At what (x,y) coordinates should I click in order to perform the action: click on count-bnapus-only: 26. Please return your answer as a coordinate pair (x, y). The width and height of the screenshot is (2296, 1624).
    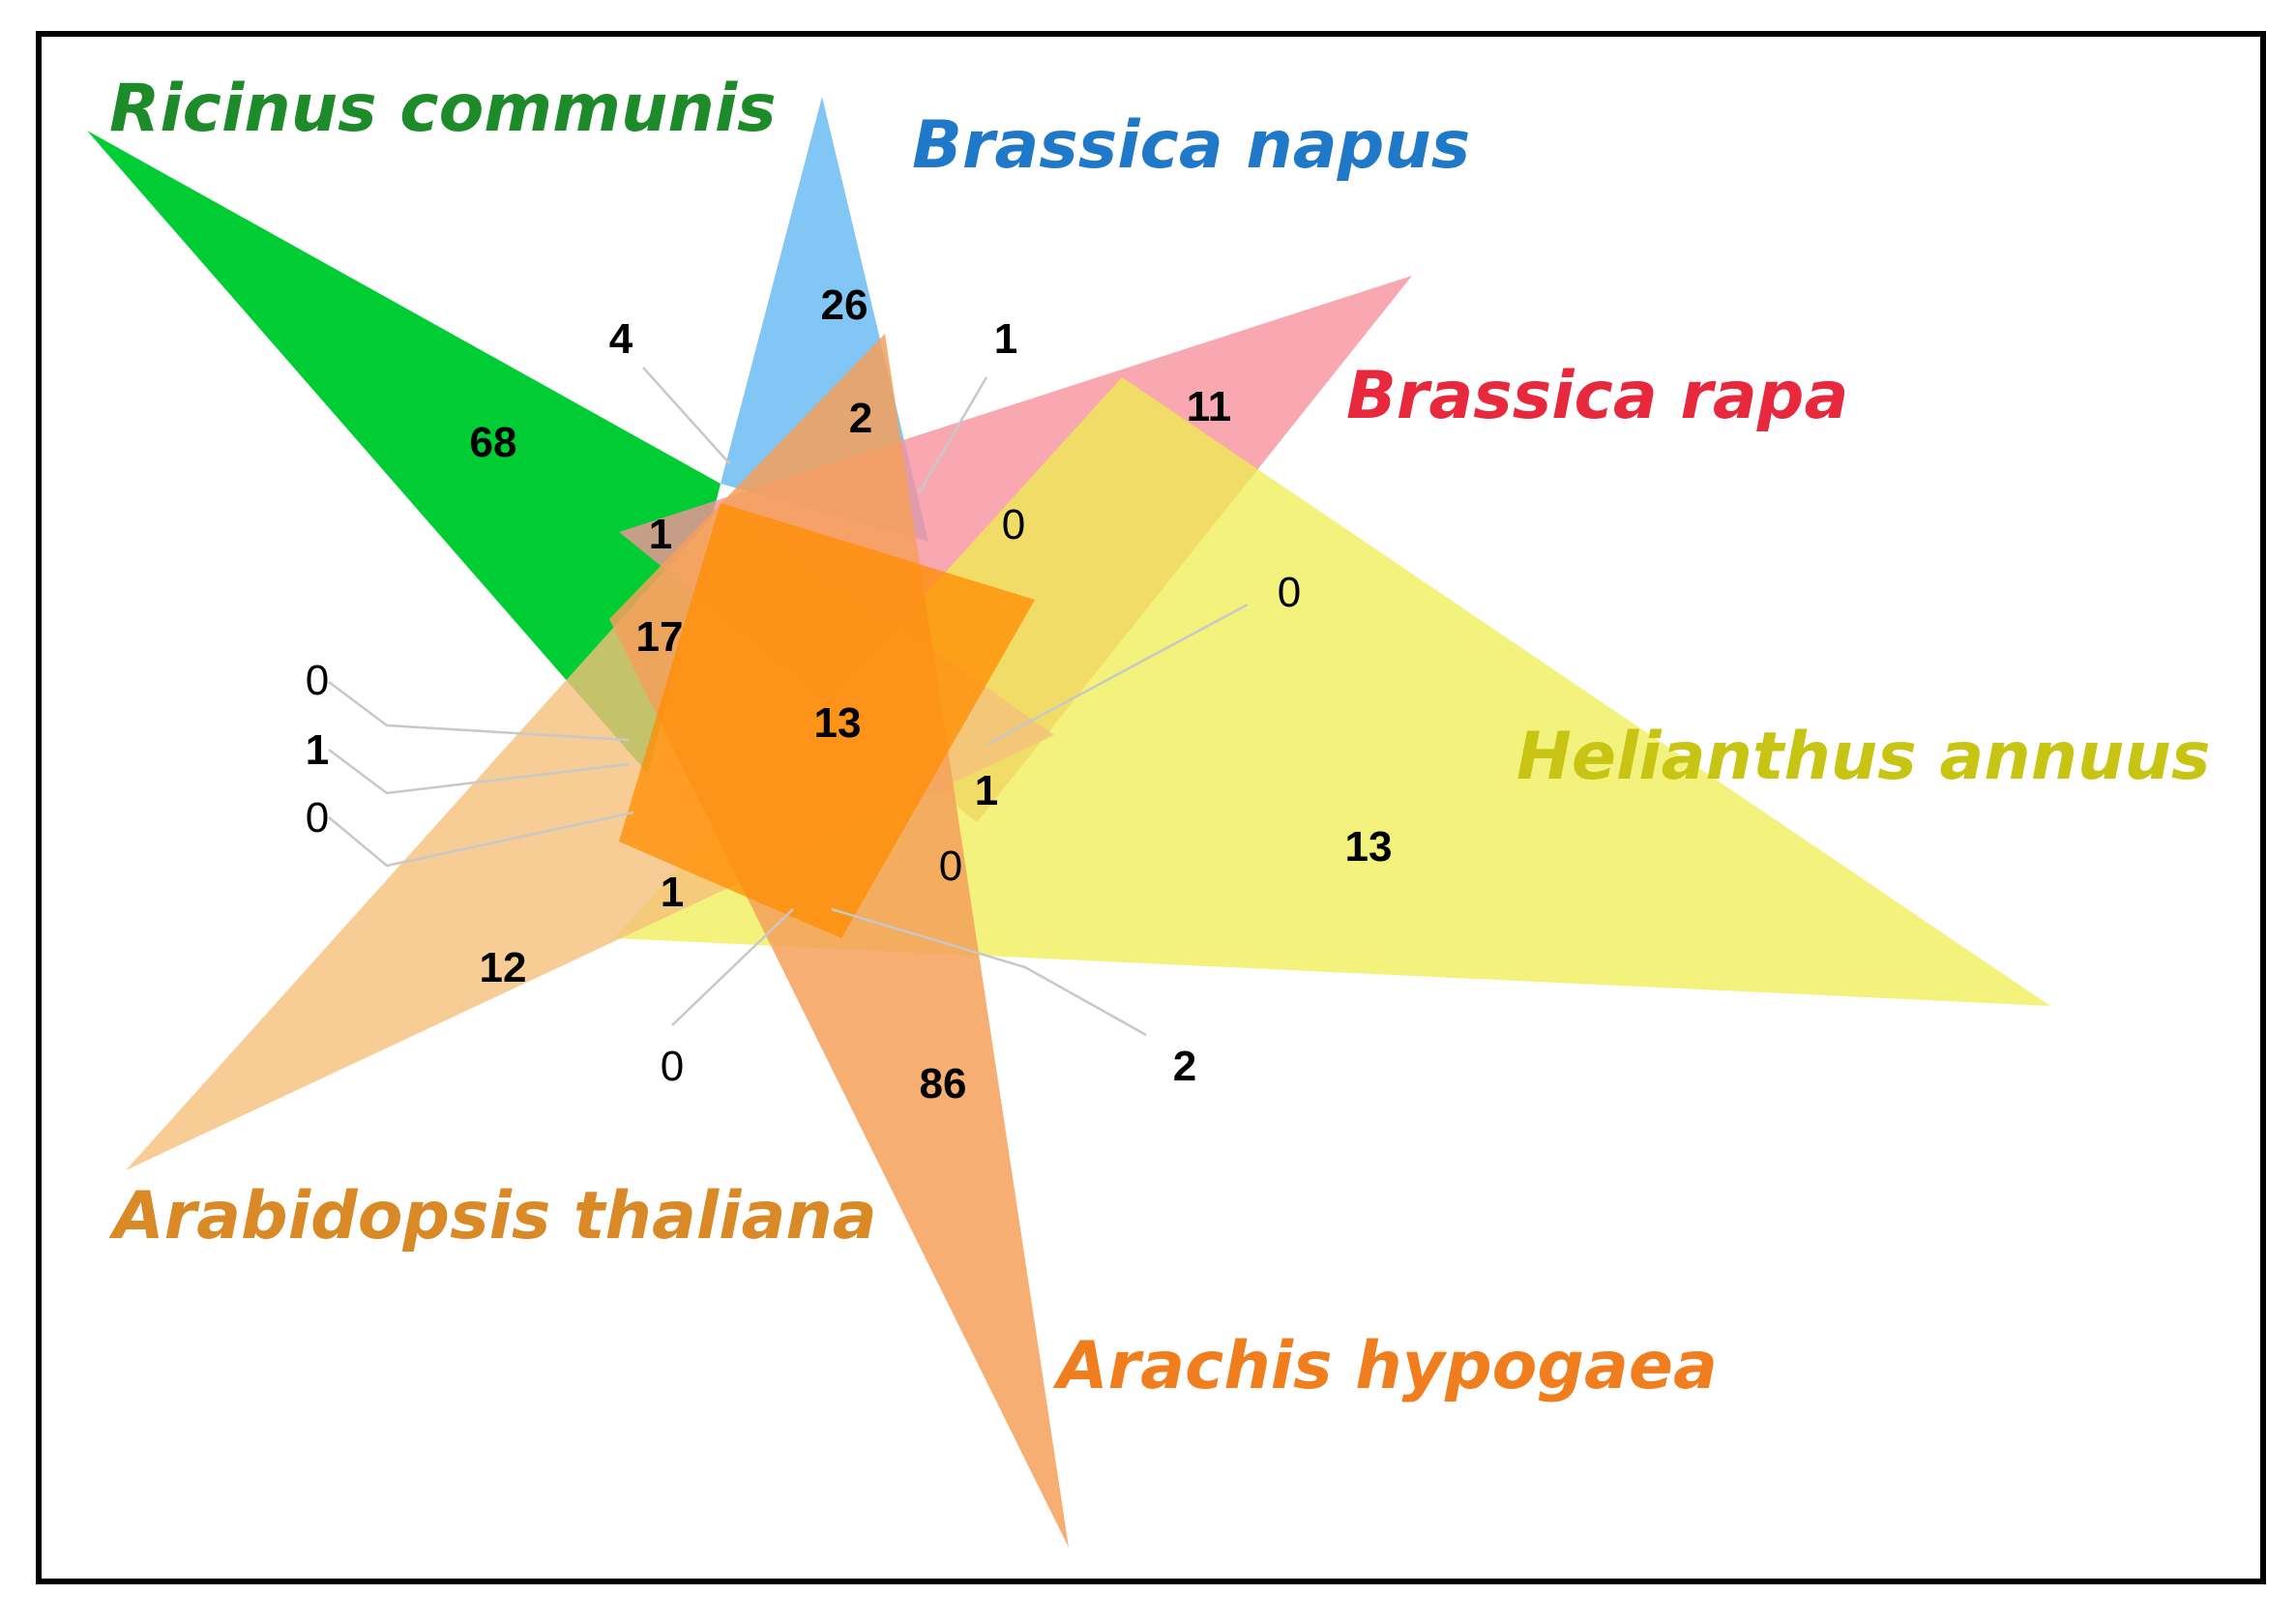
    Looking at the image, I should click on (844, 305).